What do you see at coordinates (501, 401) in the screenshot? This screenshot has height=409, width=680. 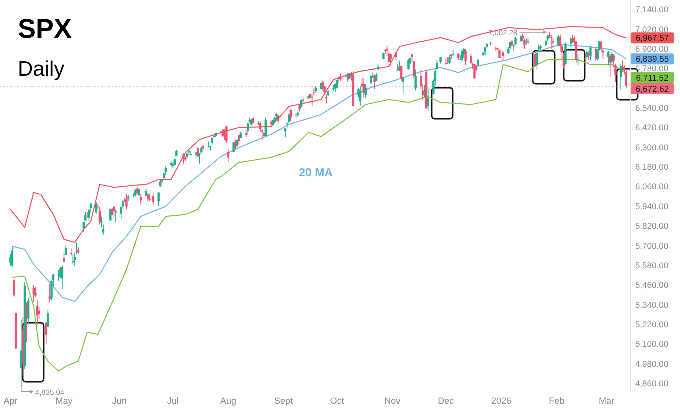 I see `x-tick-label: 2026` at bounding box center [501, 401].